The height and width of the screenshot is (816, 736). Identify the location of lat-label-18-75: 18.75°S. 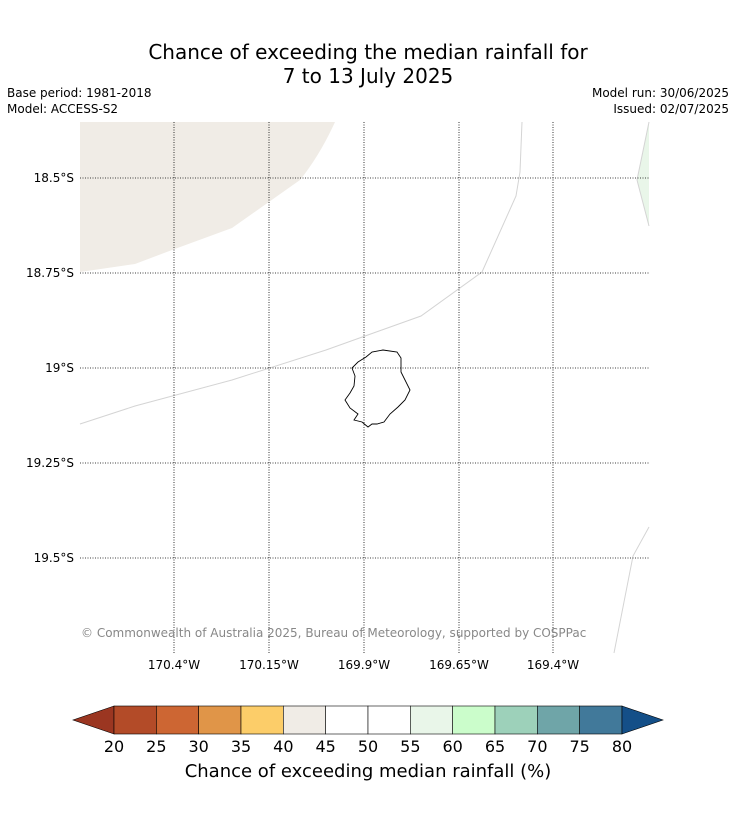
(50, 273).